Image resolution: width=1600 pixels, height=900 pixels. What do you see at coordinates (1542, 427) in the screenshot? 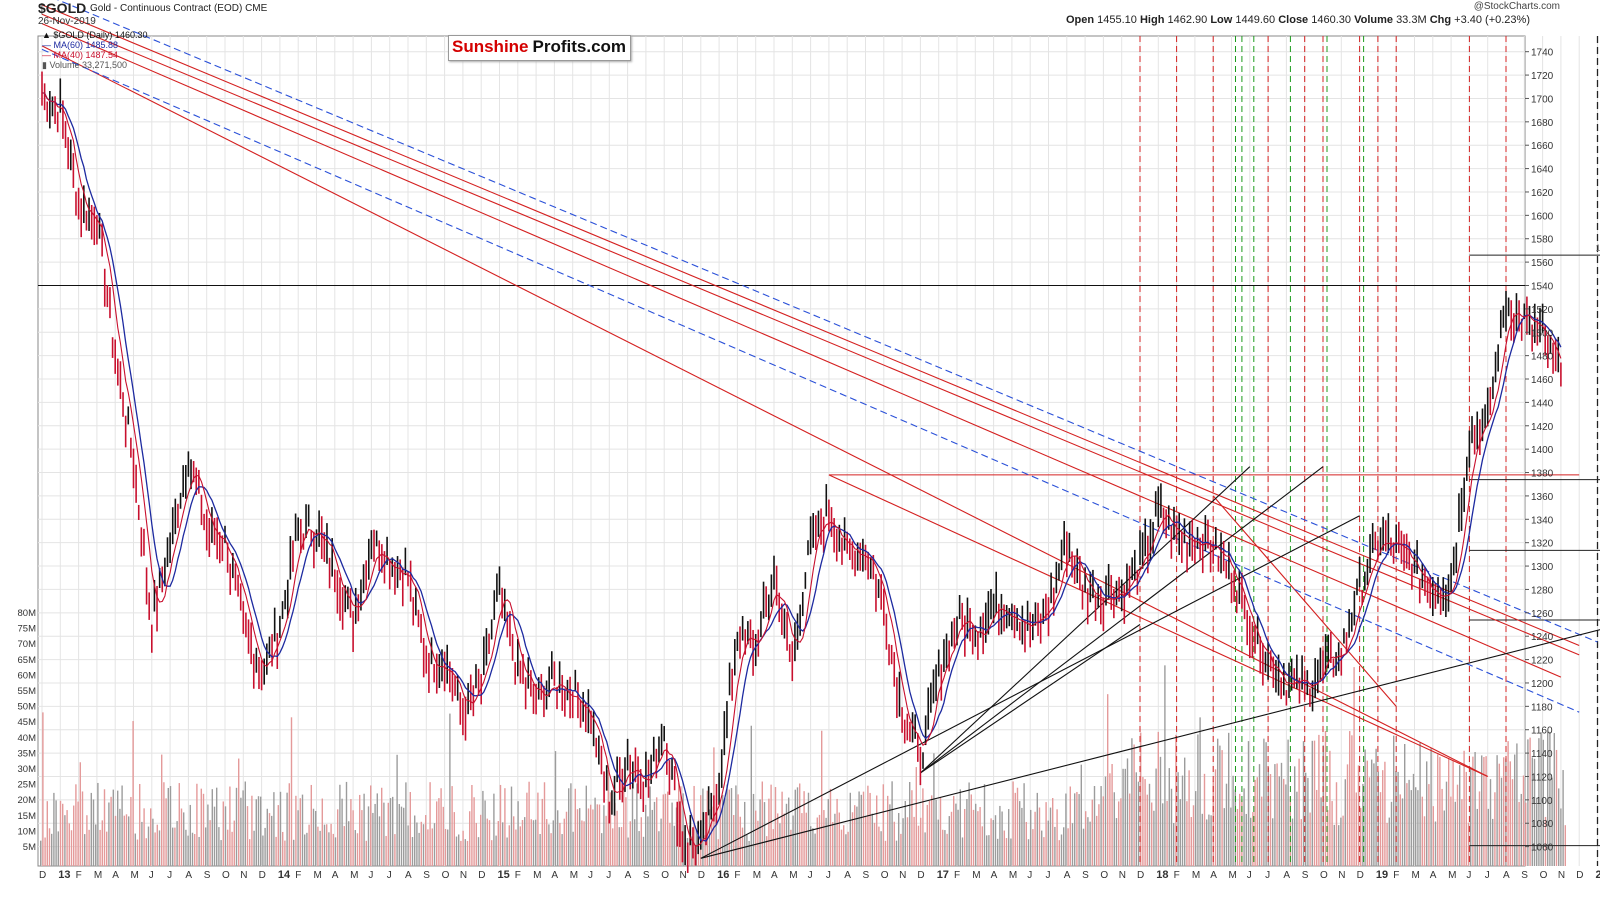
I see `y-tick-label: 1420` at bounding box center [1542, 427].